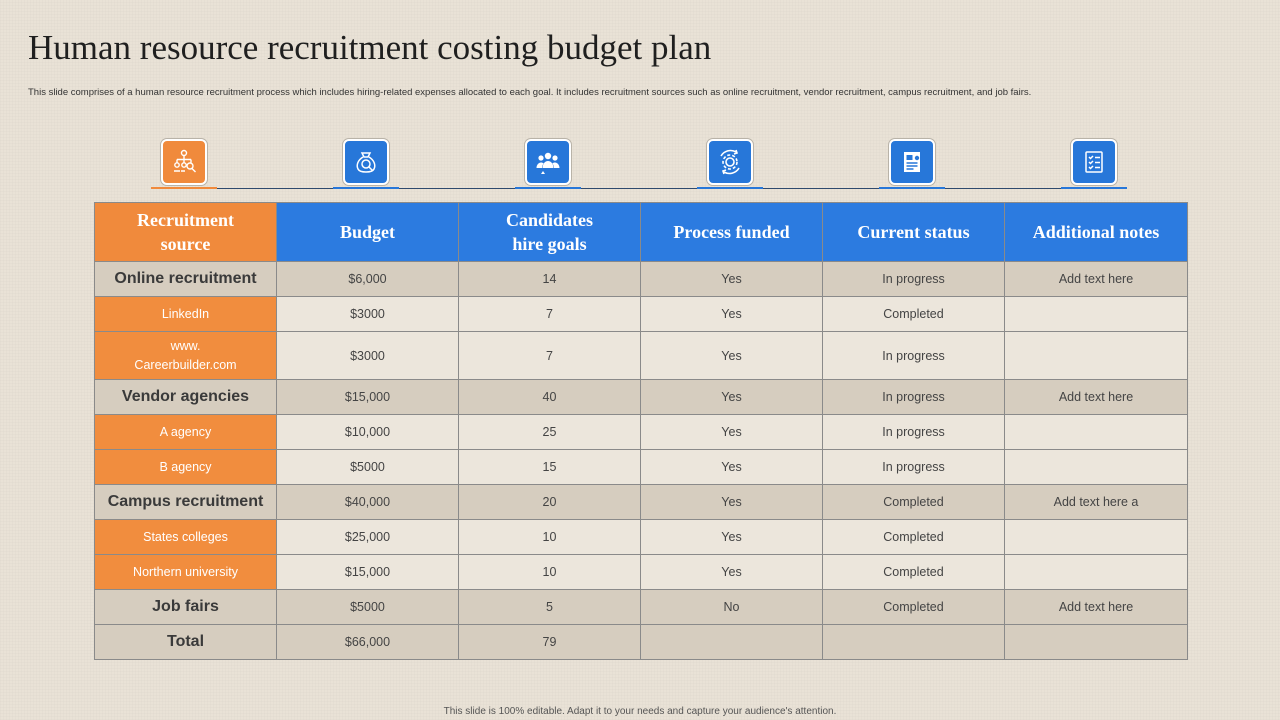 This screenshot has width=1280, height=720. What do you see at coordinates (549, 232) in the screenshot?
I see `header-candidates-hire-goals: Candidates hire goals` at bounding box center [549, 232].